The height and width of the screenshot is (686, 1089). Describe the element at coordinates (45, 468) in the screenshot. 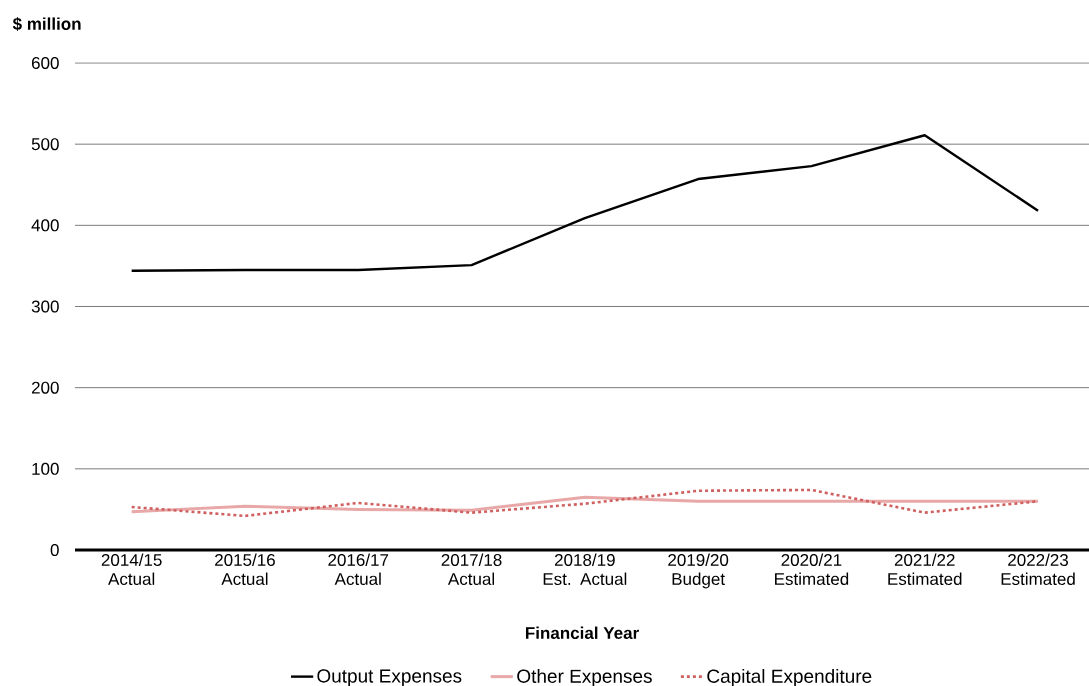

I see `y-tick-label: 100` at that location.